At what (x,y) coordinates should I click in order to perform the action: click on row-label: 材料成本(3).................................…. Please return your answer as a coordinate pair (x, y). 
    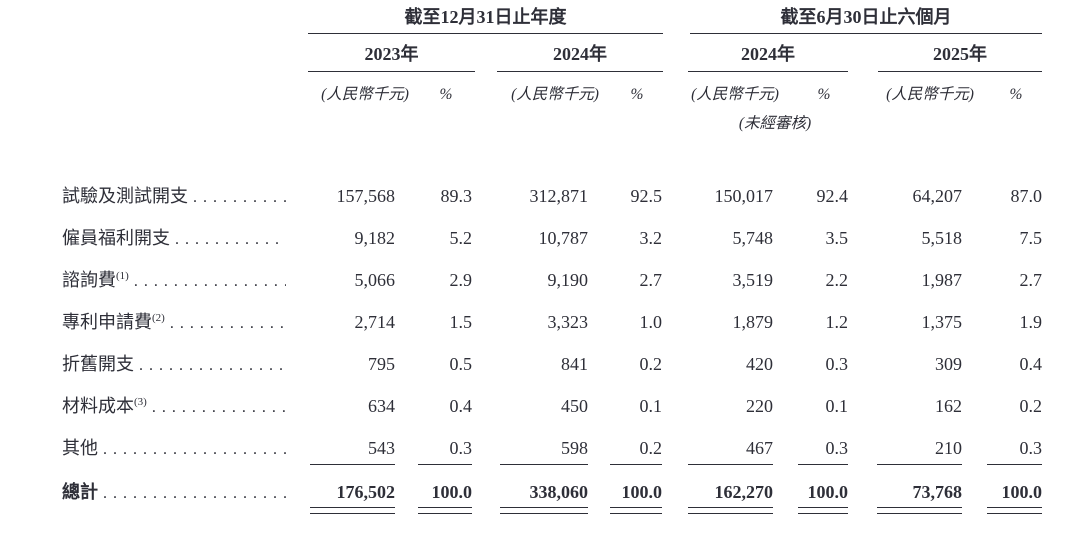
    Looking at the image, I should click on (175, 406).